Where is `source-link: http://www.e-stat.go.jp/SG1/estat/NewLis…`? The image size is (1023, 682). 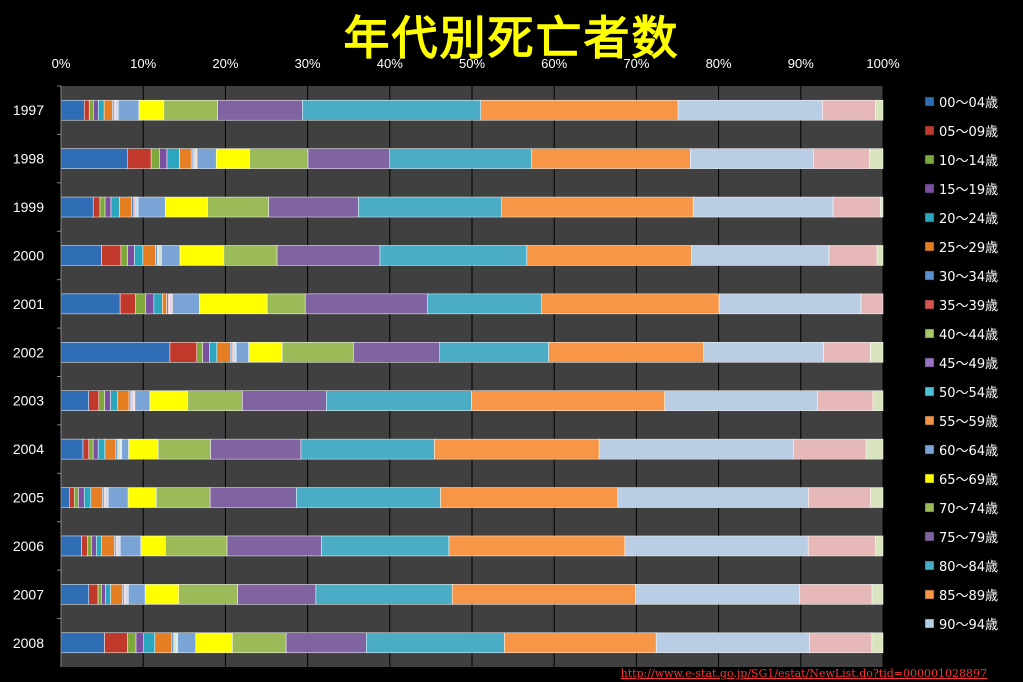
source-link: http://www.e-stat.go.jp/SG1/estat/NewLis… is located at coordinates (803, 673).